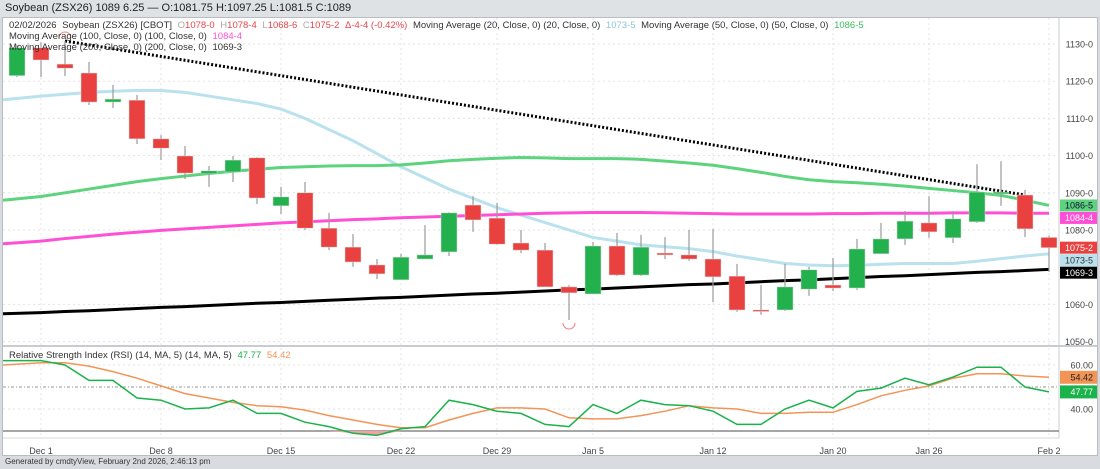  What do you see at coordinates (526, 181) in the screenshot?
I see `ma50-line` at bounding box center [526, 181].